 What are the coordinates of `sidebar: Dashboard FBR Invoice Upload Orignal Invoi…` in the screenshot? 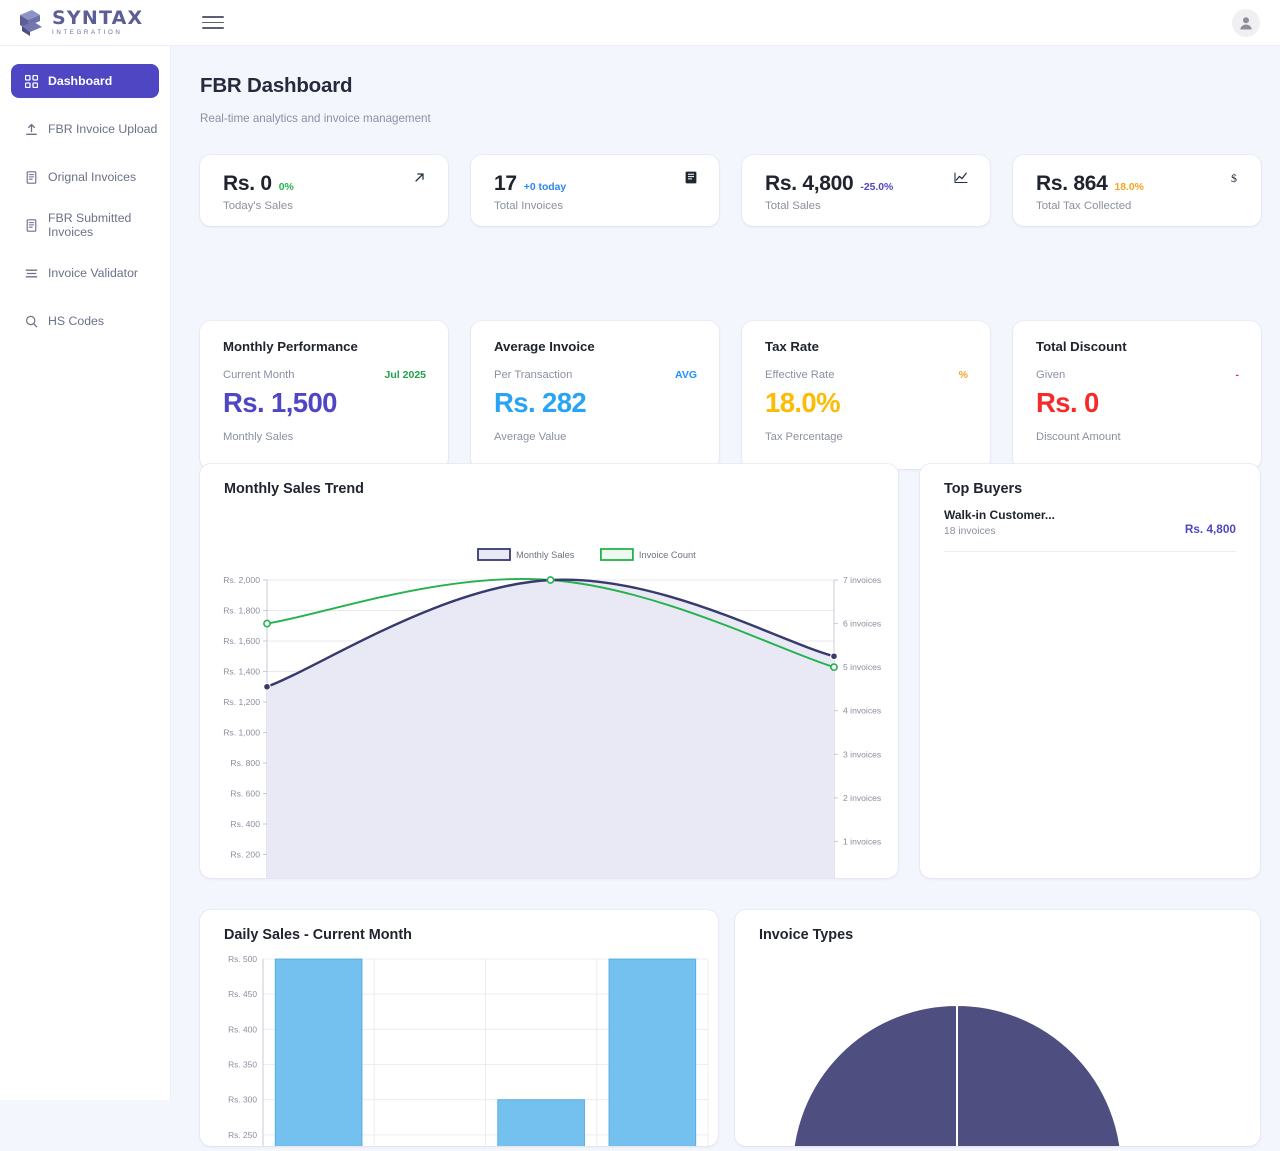 It's located at (85, 573).